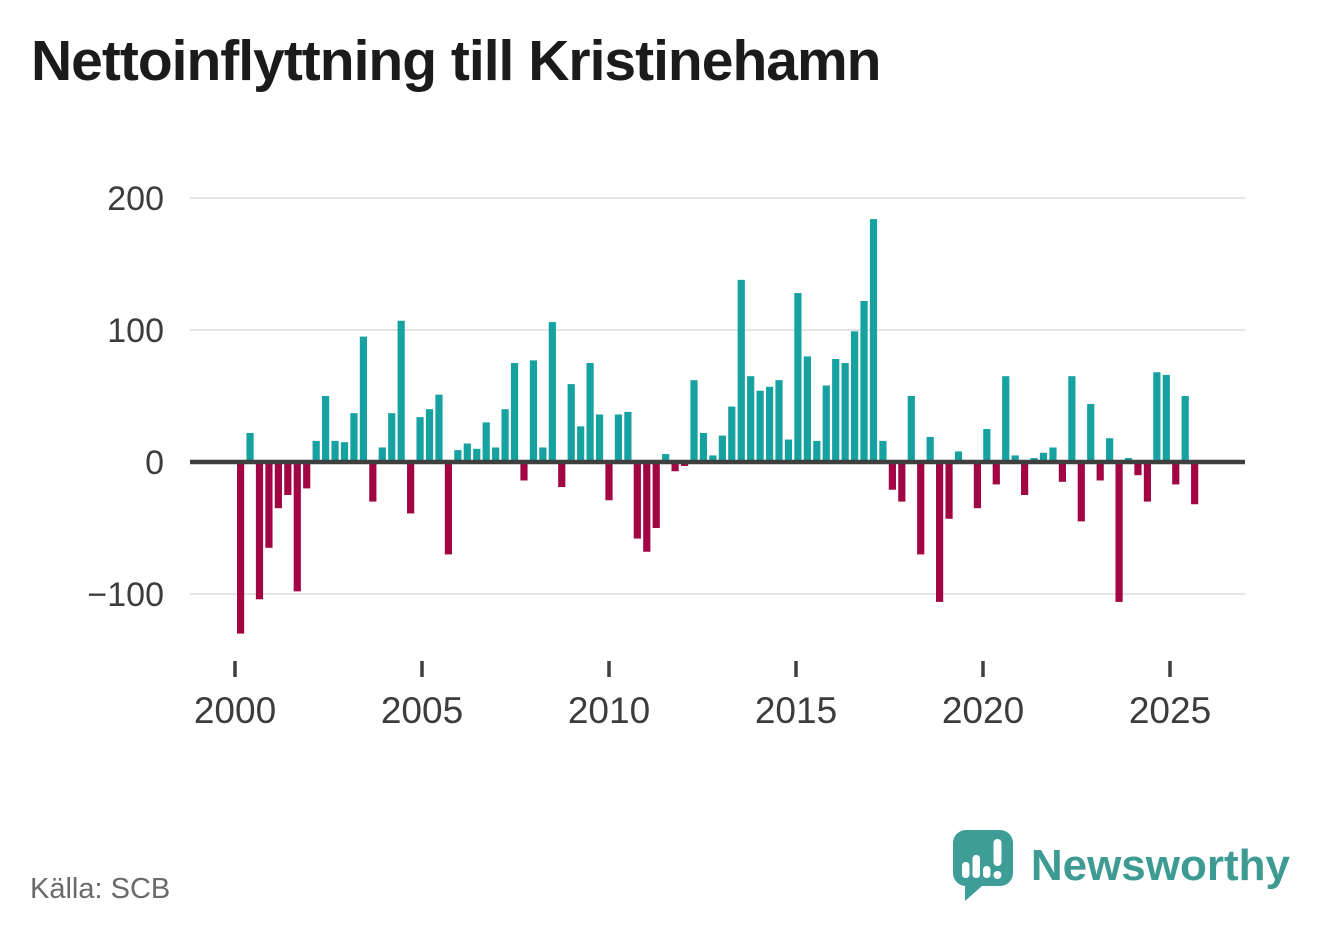 The width and height of the screenshot is (1322, 939). Describe the element at coordinates (722, 448) in the screenshot. I see `bar-2012-Q4` at that location.